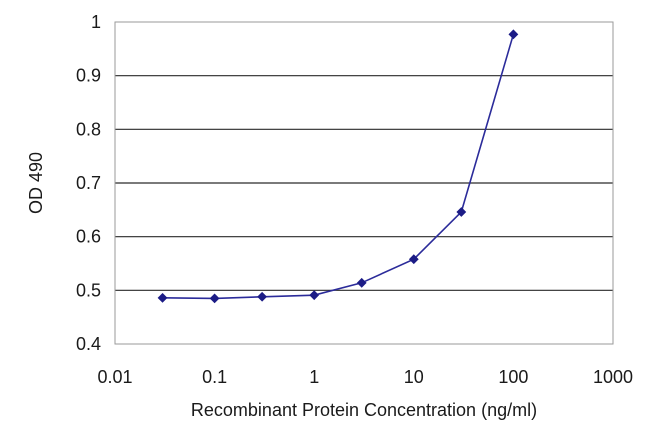  I want to click on y-tick-label: 0.8, so click(88, 129).